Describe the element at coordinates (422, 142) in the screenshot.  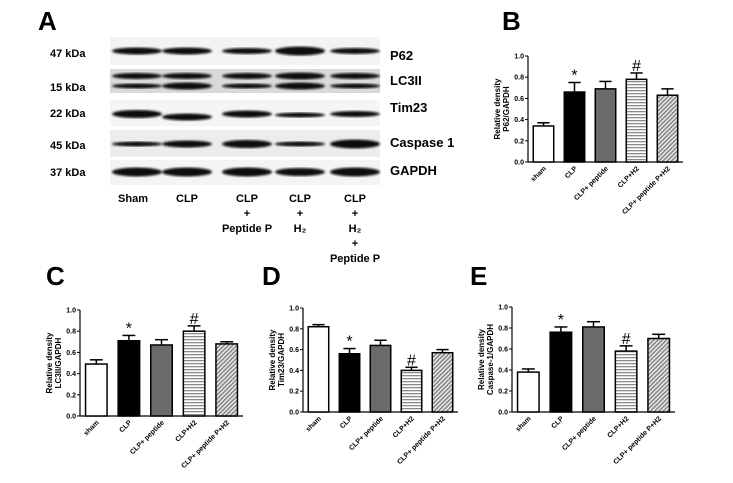
I see `protein-label: Caspase 1` at that location.